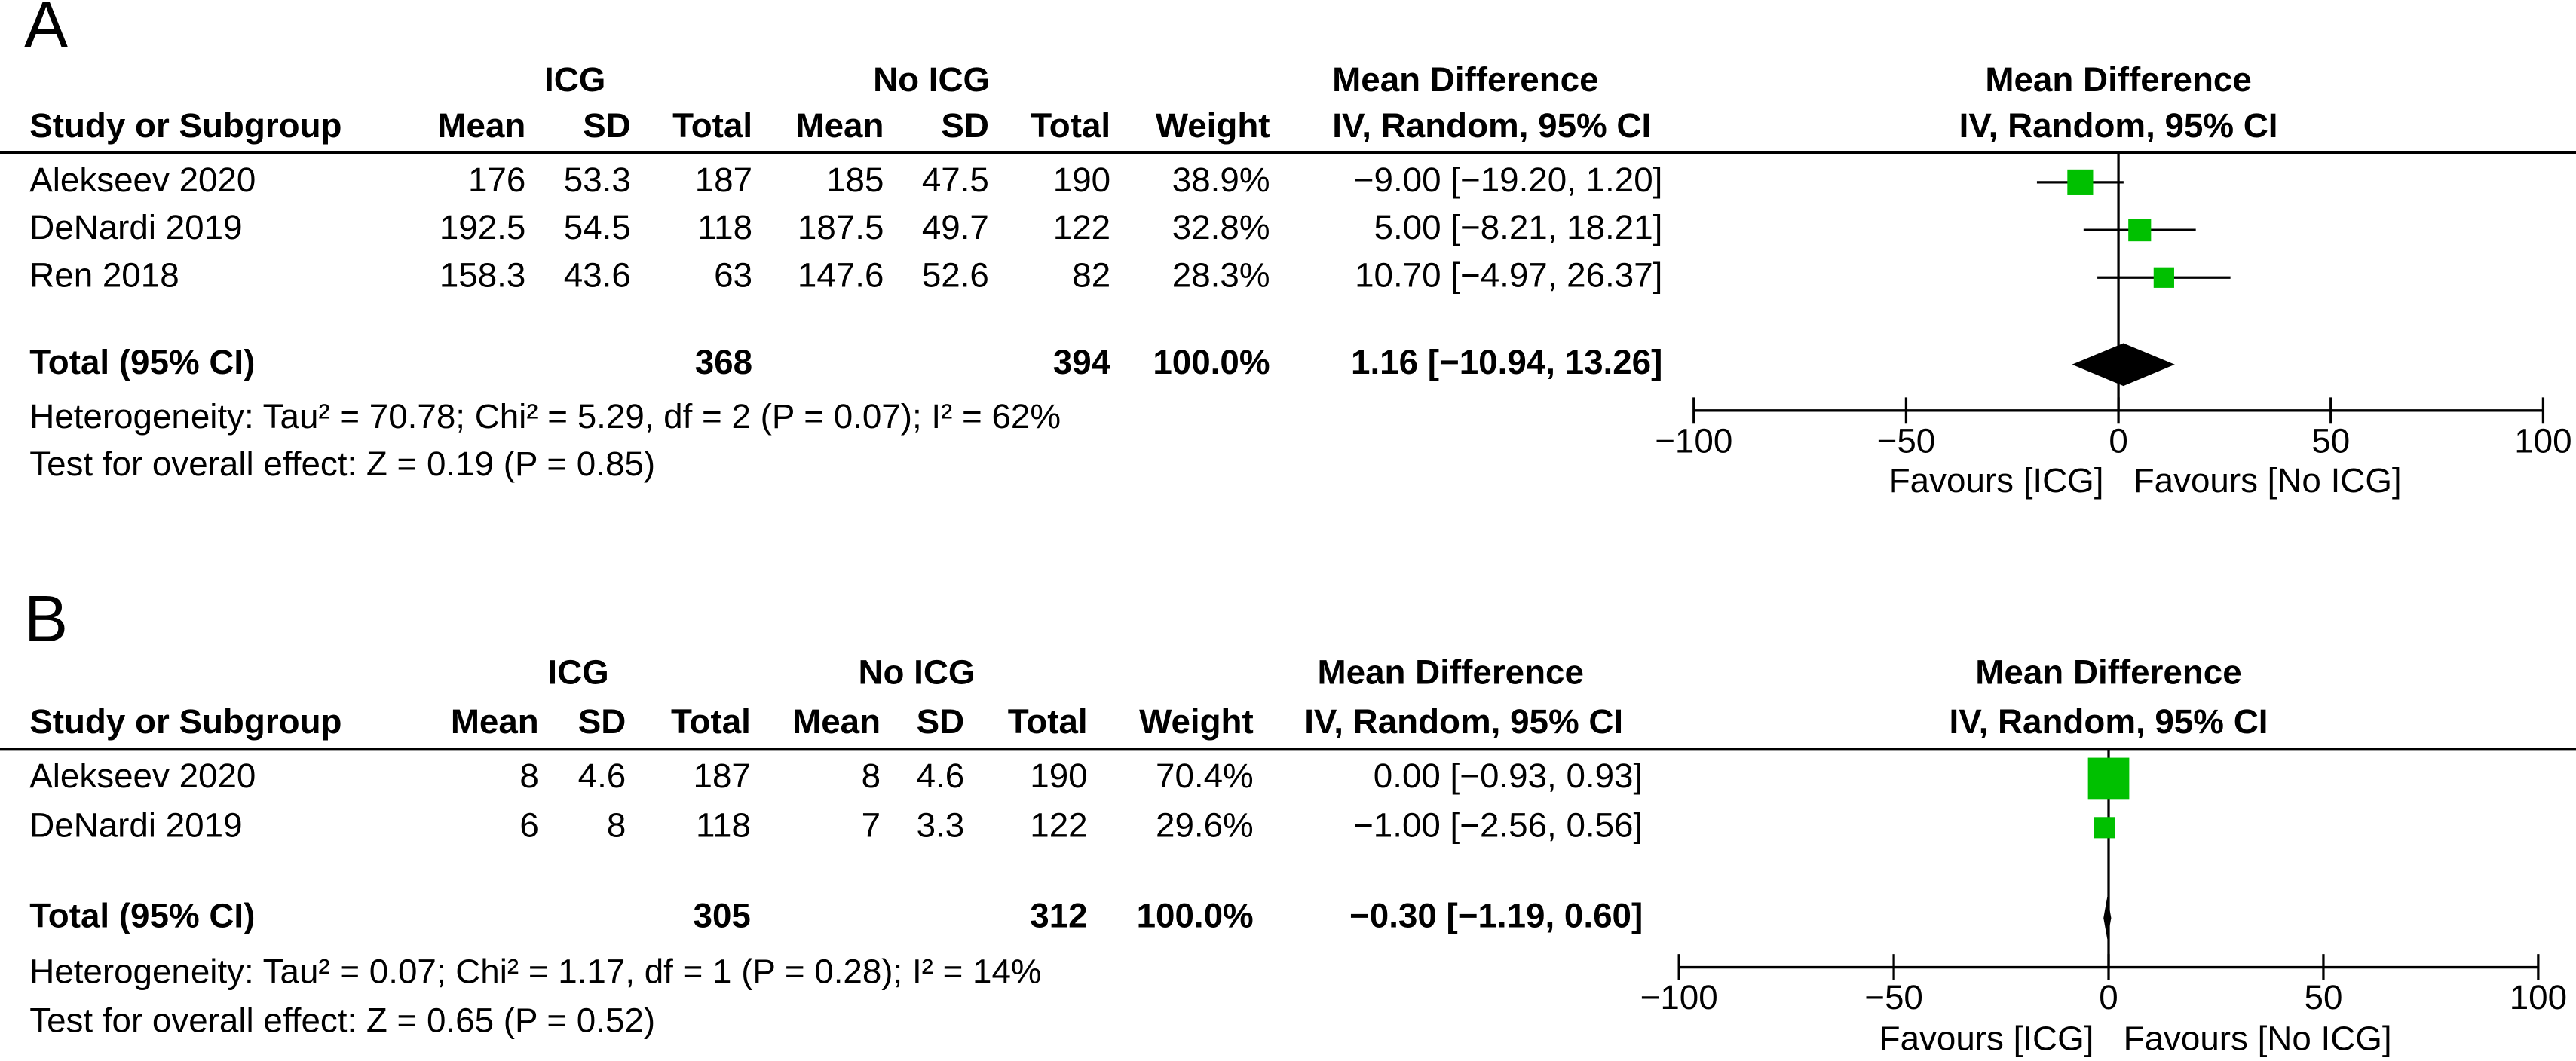 This screenshot has width=2576, height=1061. Describe the element at coordinates (597, 227) in the screenshot. I see `table-cell: 54.5` at that location.